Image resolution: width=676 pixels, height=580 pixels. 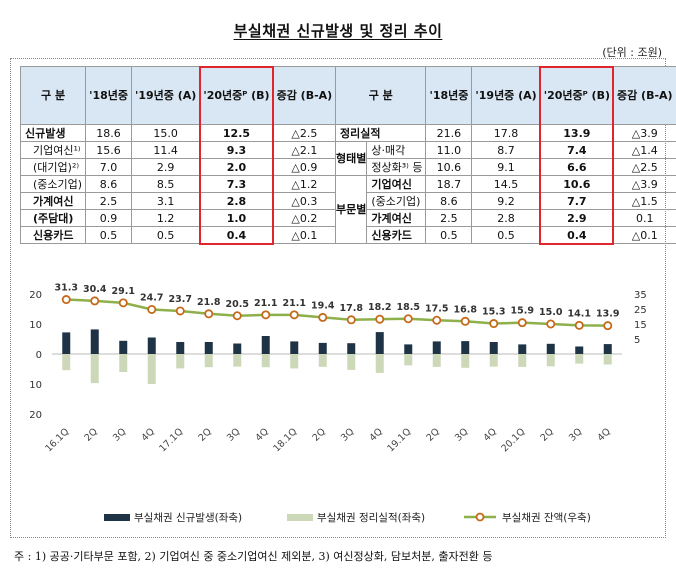 What do you see at coordinates (408, 307) in the screenshot?
I see `data-label-balance: 18.5` at bounding box center [408, 307].